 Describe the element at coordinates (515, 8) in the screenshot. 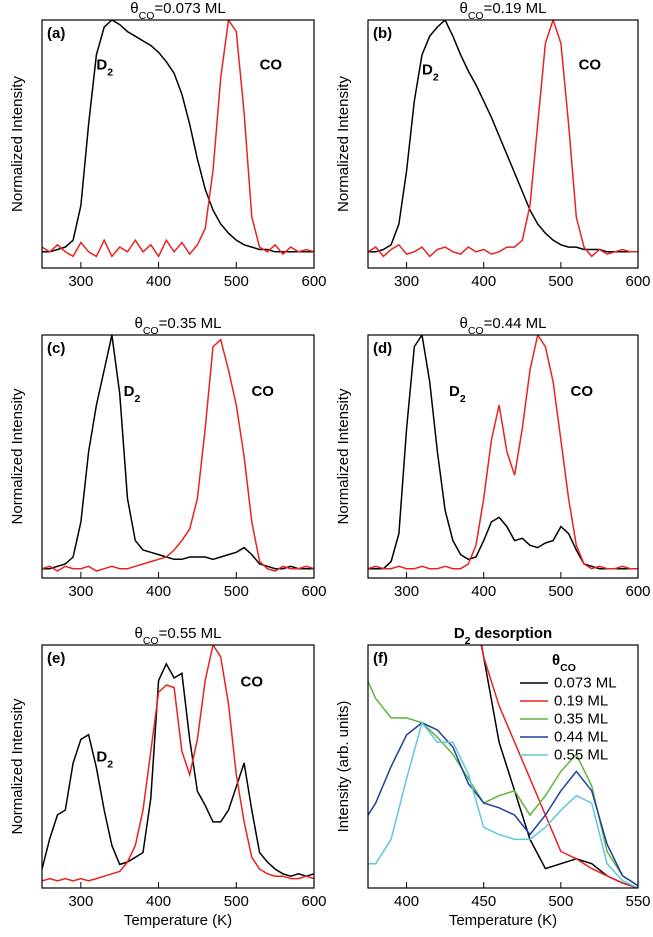

I see `panel-title-tail: =0.19 ML` at that location.